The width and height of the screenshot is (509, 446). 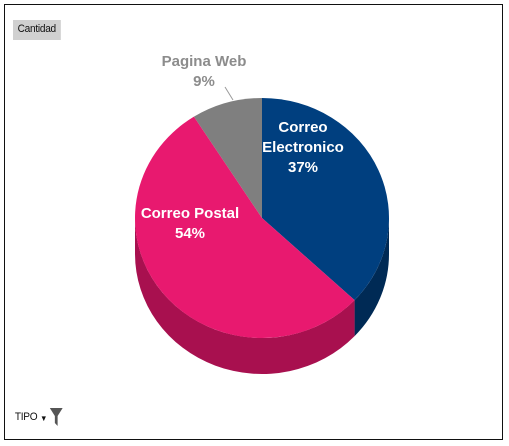 I want to click on filter-field-label: TIPO, so click(x=26, y=416).